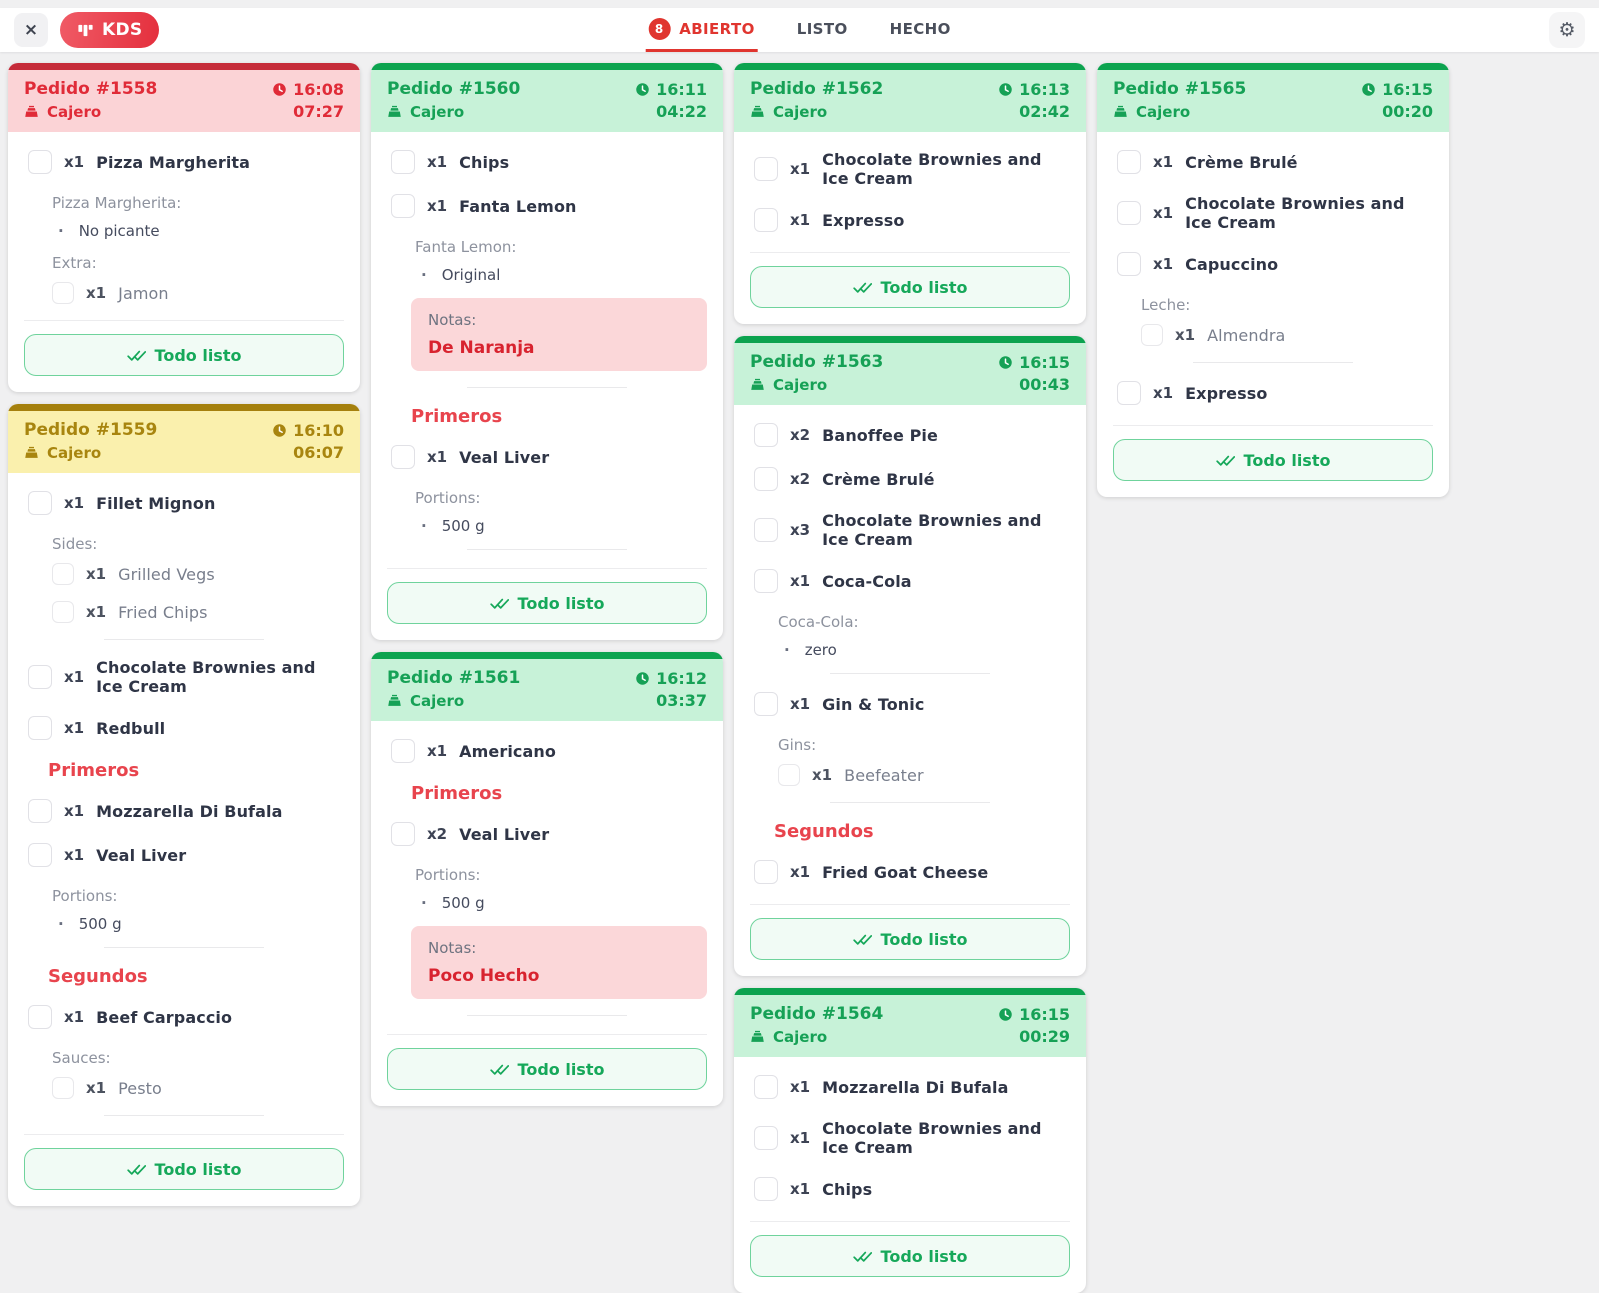  What do you see at coordinates (681, 700) in the screenshot?
I see `order-elapsed-timer: 03:37` at bounding box center [681, 700].